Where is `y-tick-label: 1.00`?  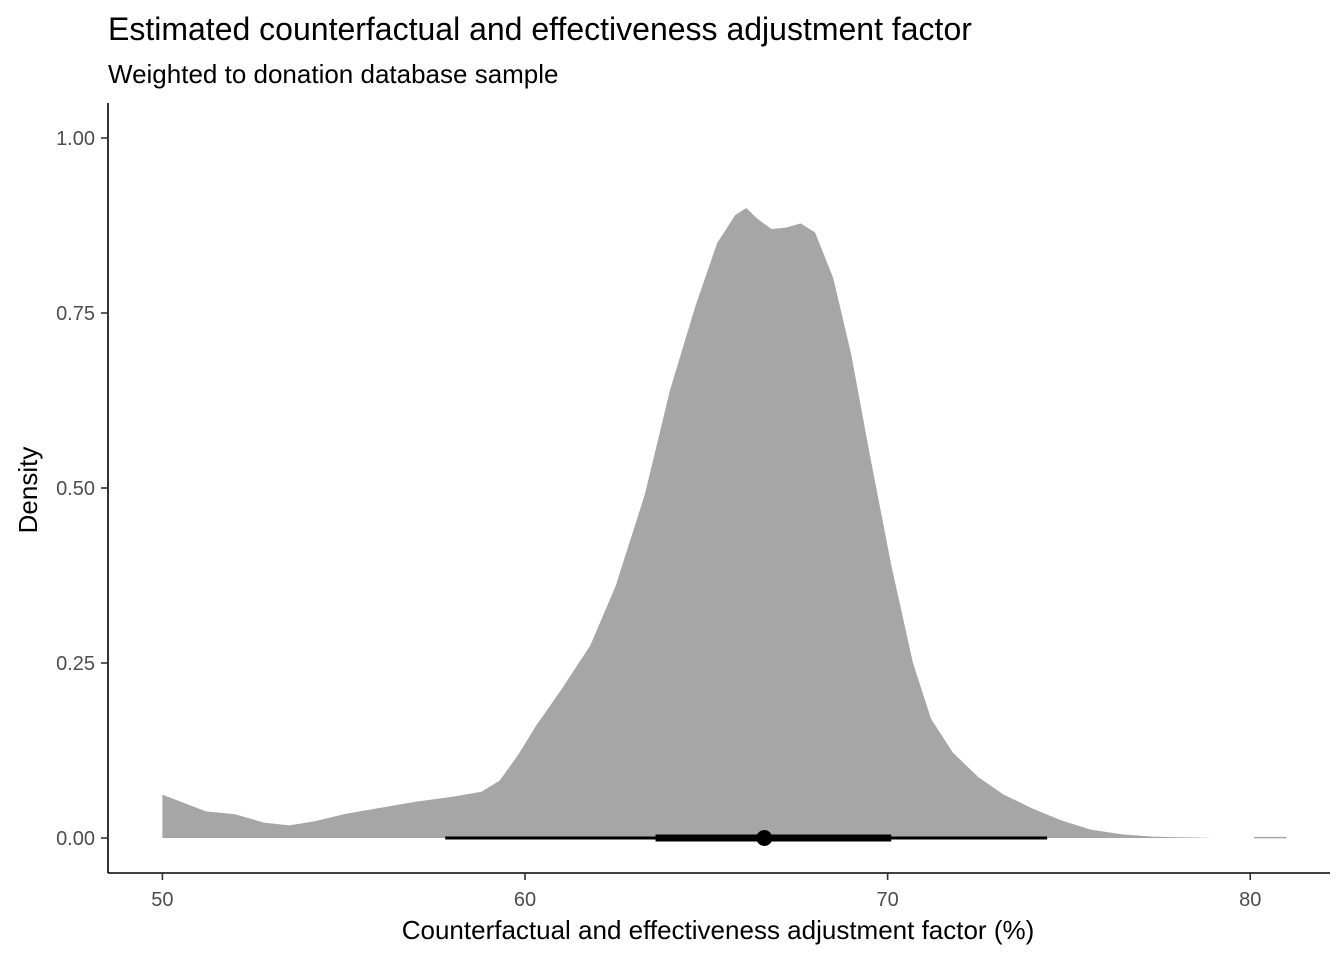 y-tick-label: 1.00 is located at coordinates (75, 139).